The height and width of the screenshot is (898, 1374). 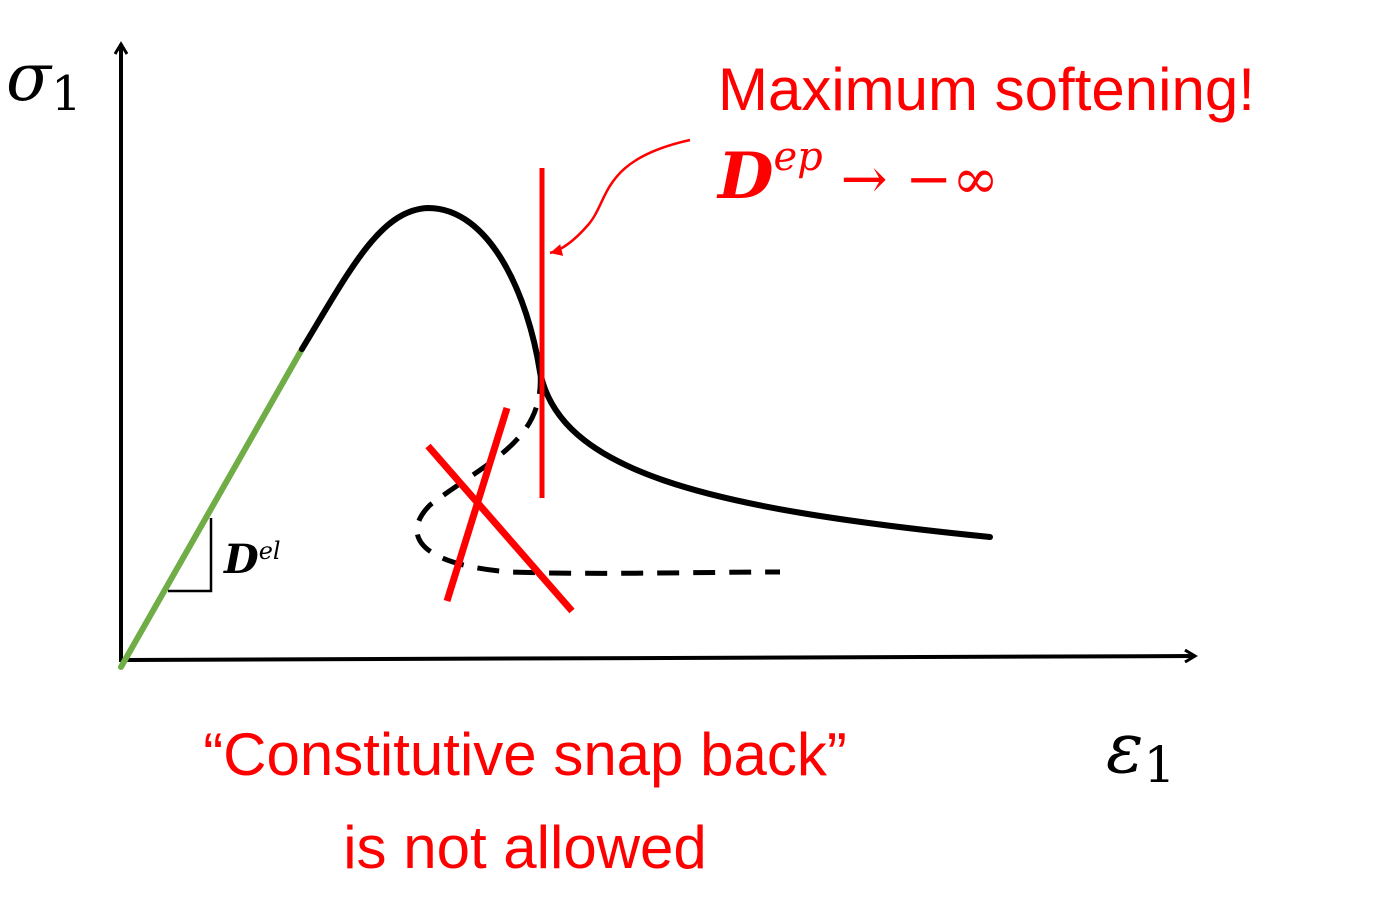 I want to click on stress-strain-curve-tail, so click(x=765, y=454).